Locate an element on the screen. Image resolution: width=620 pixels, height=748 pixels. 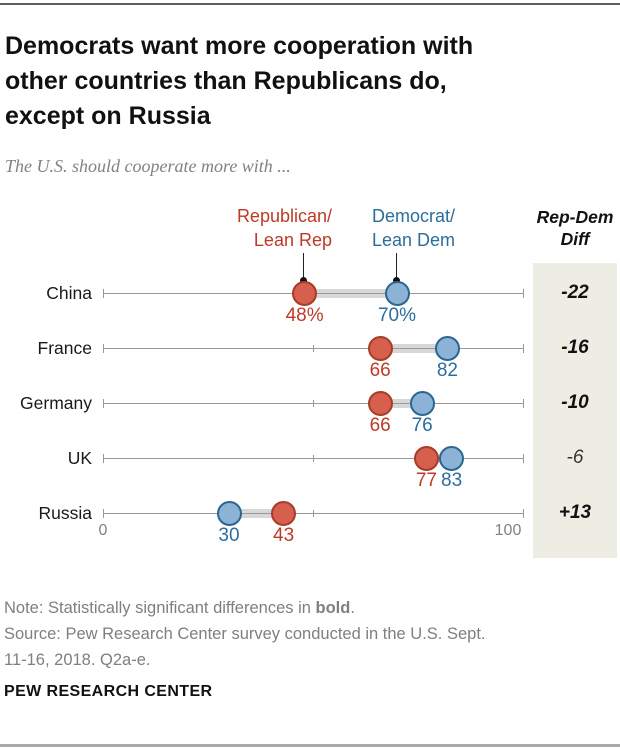
top-rule is located at coordinates (310, 4).